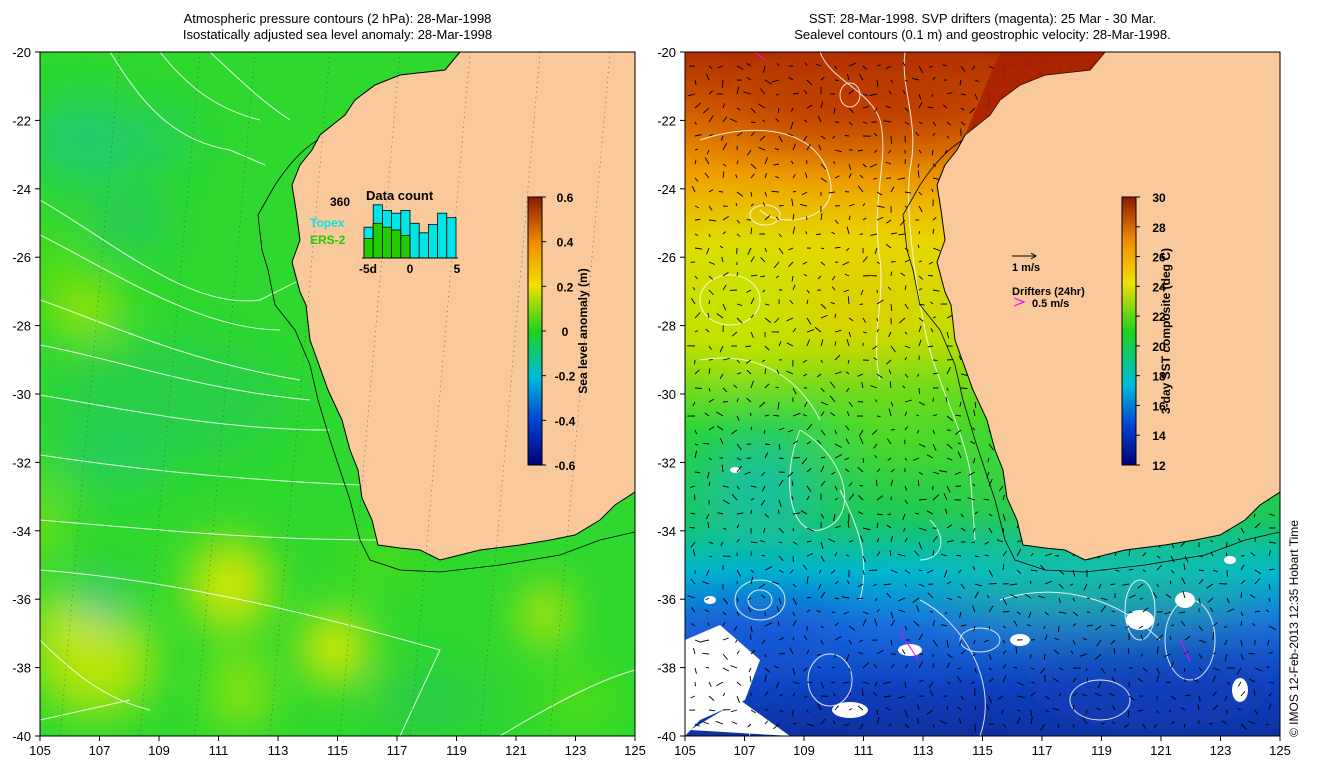 This screenshot has width=1320, height=780. I want to click on sst-colorbar-ticks: 30 28 26 24 22 20 18 16 14 12, so click(1151, 332).